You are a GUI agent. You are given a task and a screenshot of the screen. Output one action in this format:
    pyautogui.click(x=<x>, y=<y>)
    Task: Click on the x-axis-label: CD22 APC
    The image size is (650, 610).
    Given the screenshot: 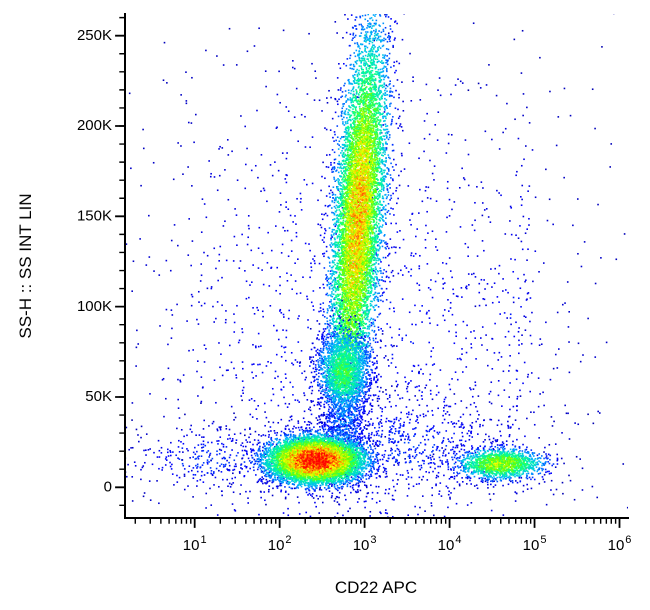 What is the action you would take?
    pyautogui.click(x=376, y=587)
    